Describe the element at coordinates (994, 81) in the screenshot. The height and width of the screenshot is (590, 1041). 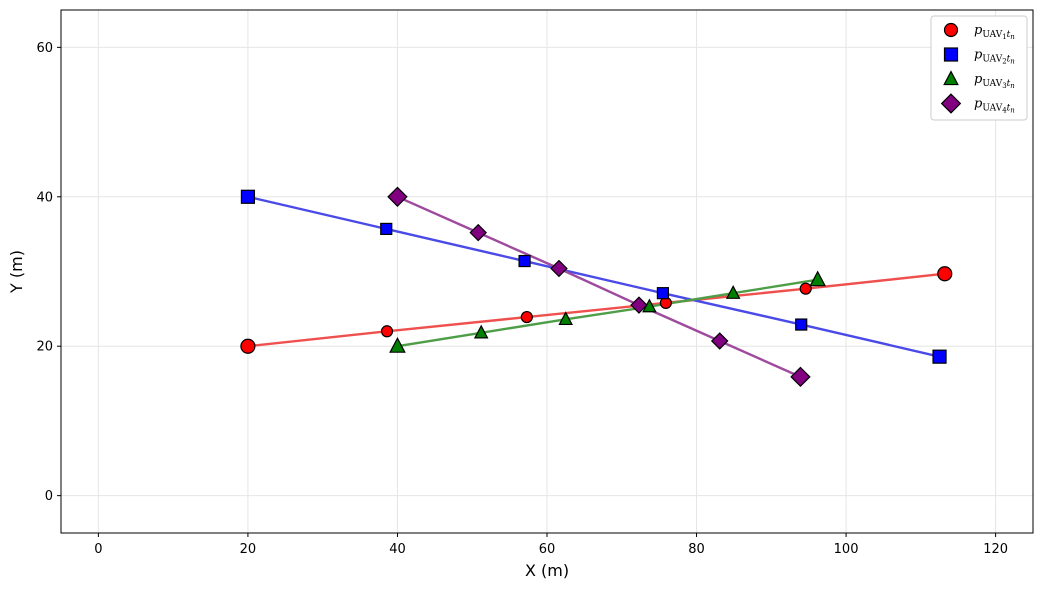
I see `legend-label-uav3: pUAV3tn` at that location.